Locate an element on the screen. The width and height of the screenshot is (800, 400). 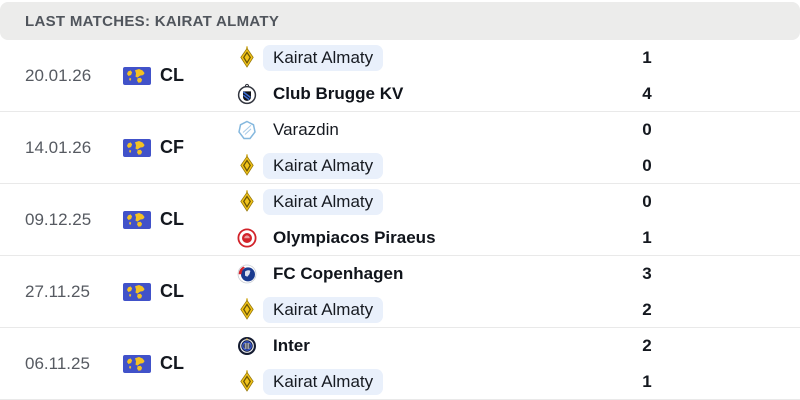
home-team-line: Kairat Almaty 0 is located at coordinates (446, 202).